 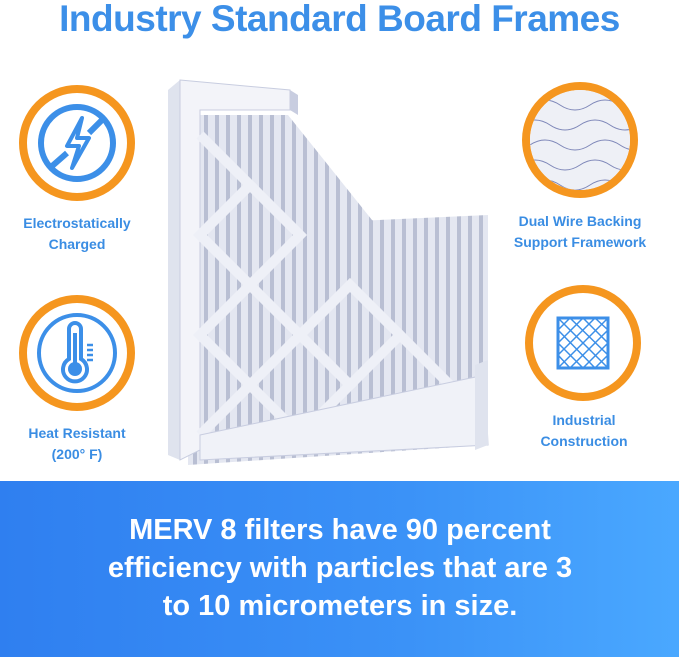 I want to click on label-line: Charged, so click(x=77, y=244).